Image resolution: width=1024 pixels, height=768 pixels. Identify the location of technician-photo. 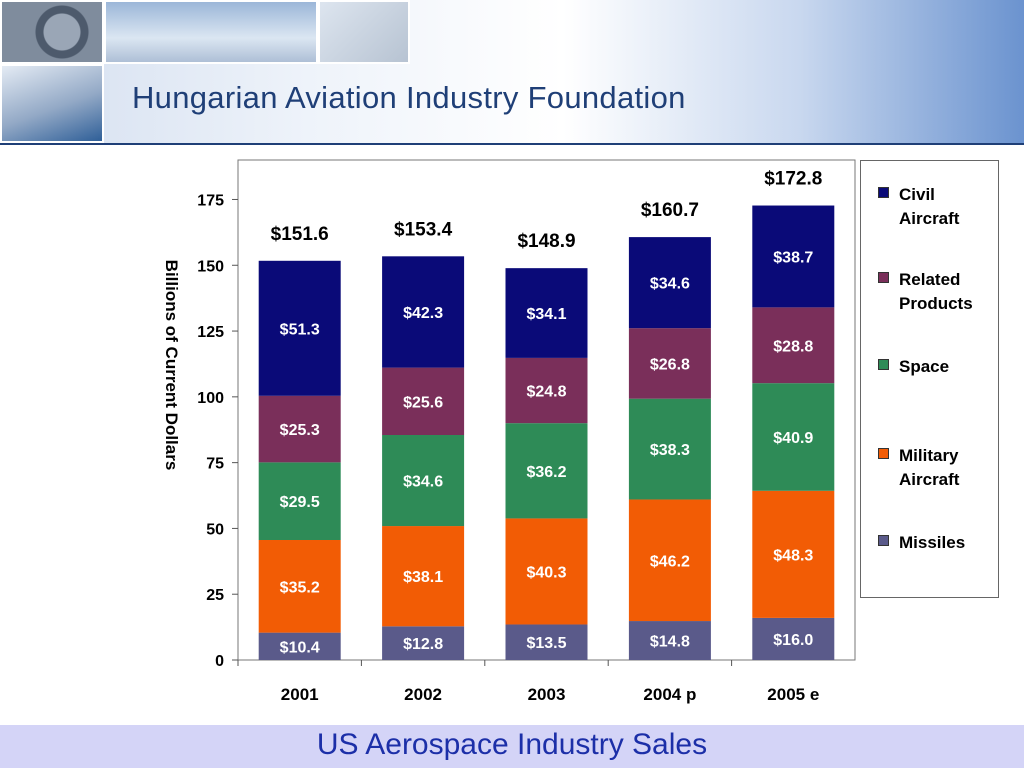
(52, 103).